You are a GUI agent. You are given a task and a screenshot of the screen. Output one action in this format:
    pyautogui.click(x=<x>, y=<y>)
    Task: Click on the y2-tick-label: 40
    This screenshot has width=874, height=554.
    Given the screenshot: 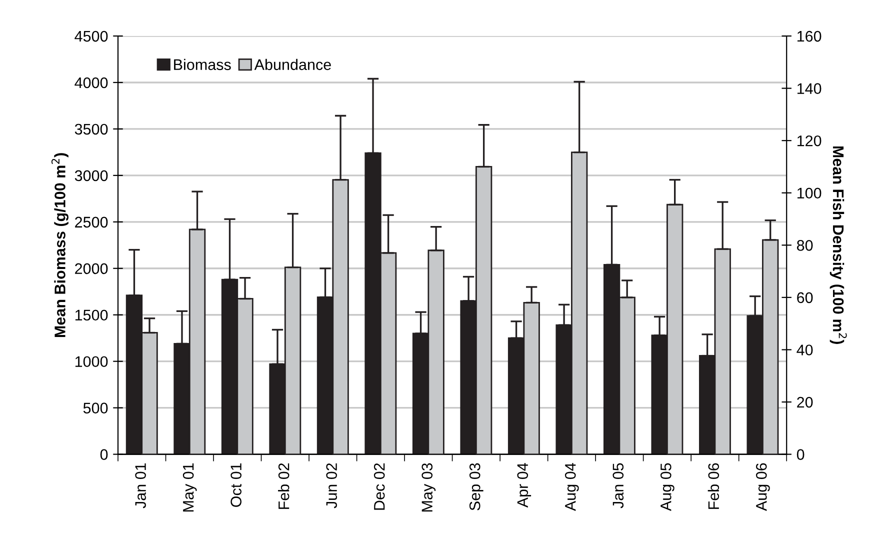 What is the action you would take?
    pyautogui.click(x=804, y=350)
    